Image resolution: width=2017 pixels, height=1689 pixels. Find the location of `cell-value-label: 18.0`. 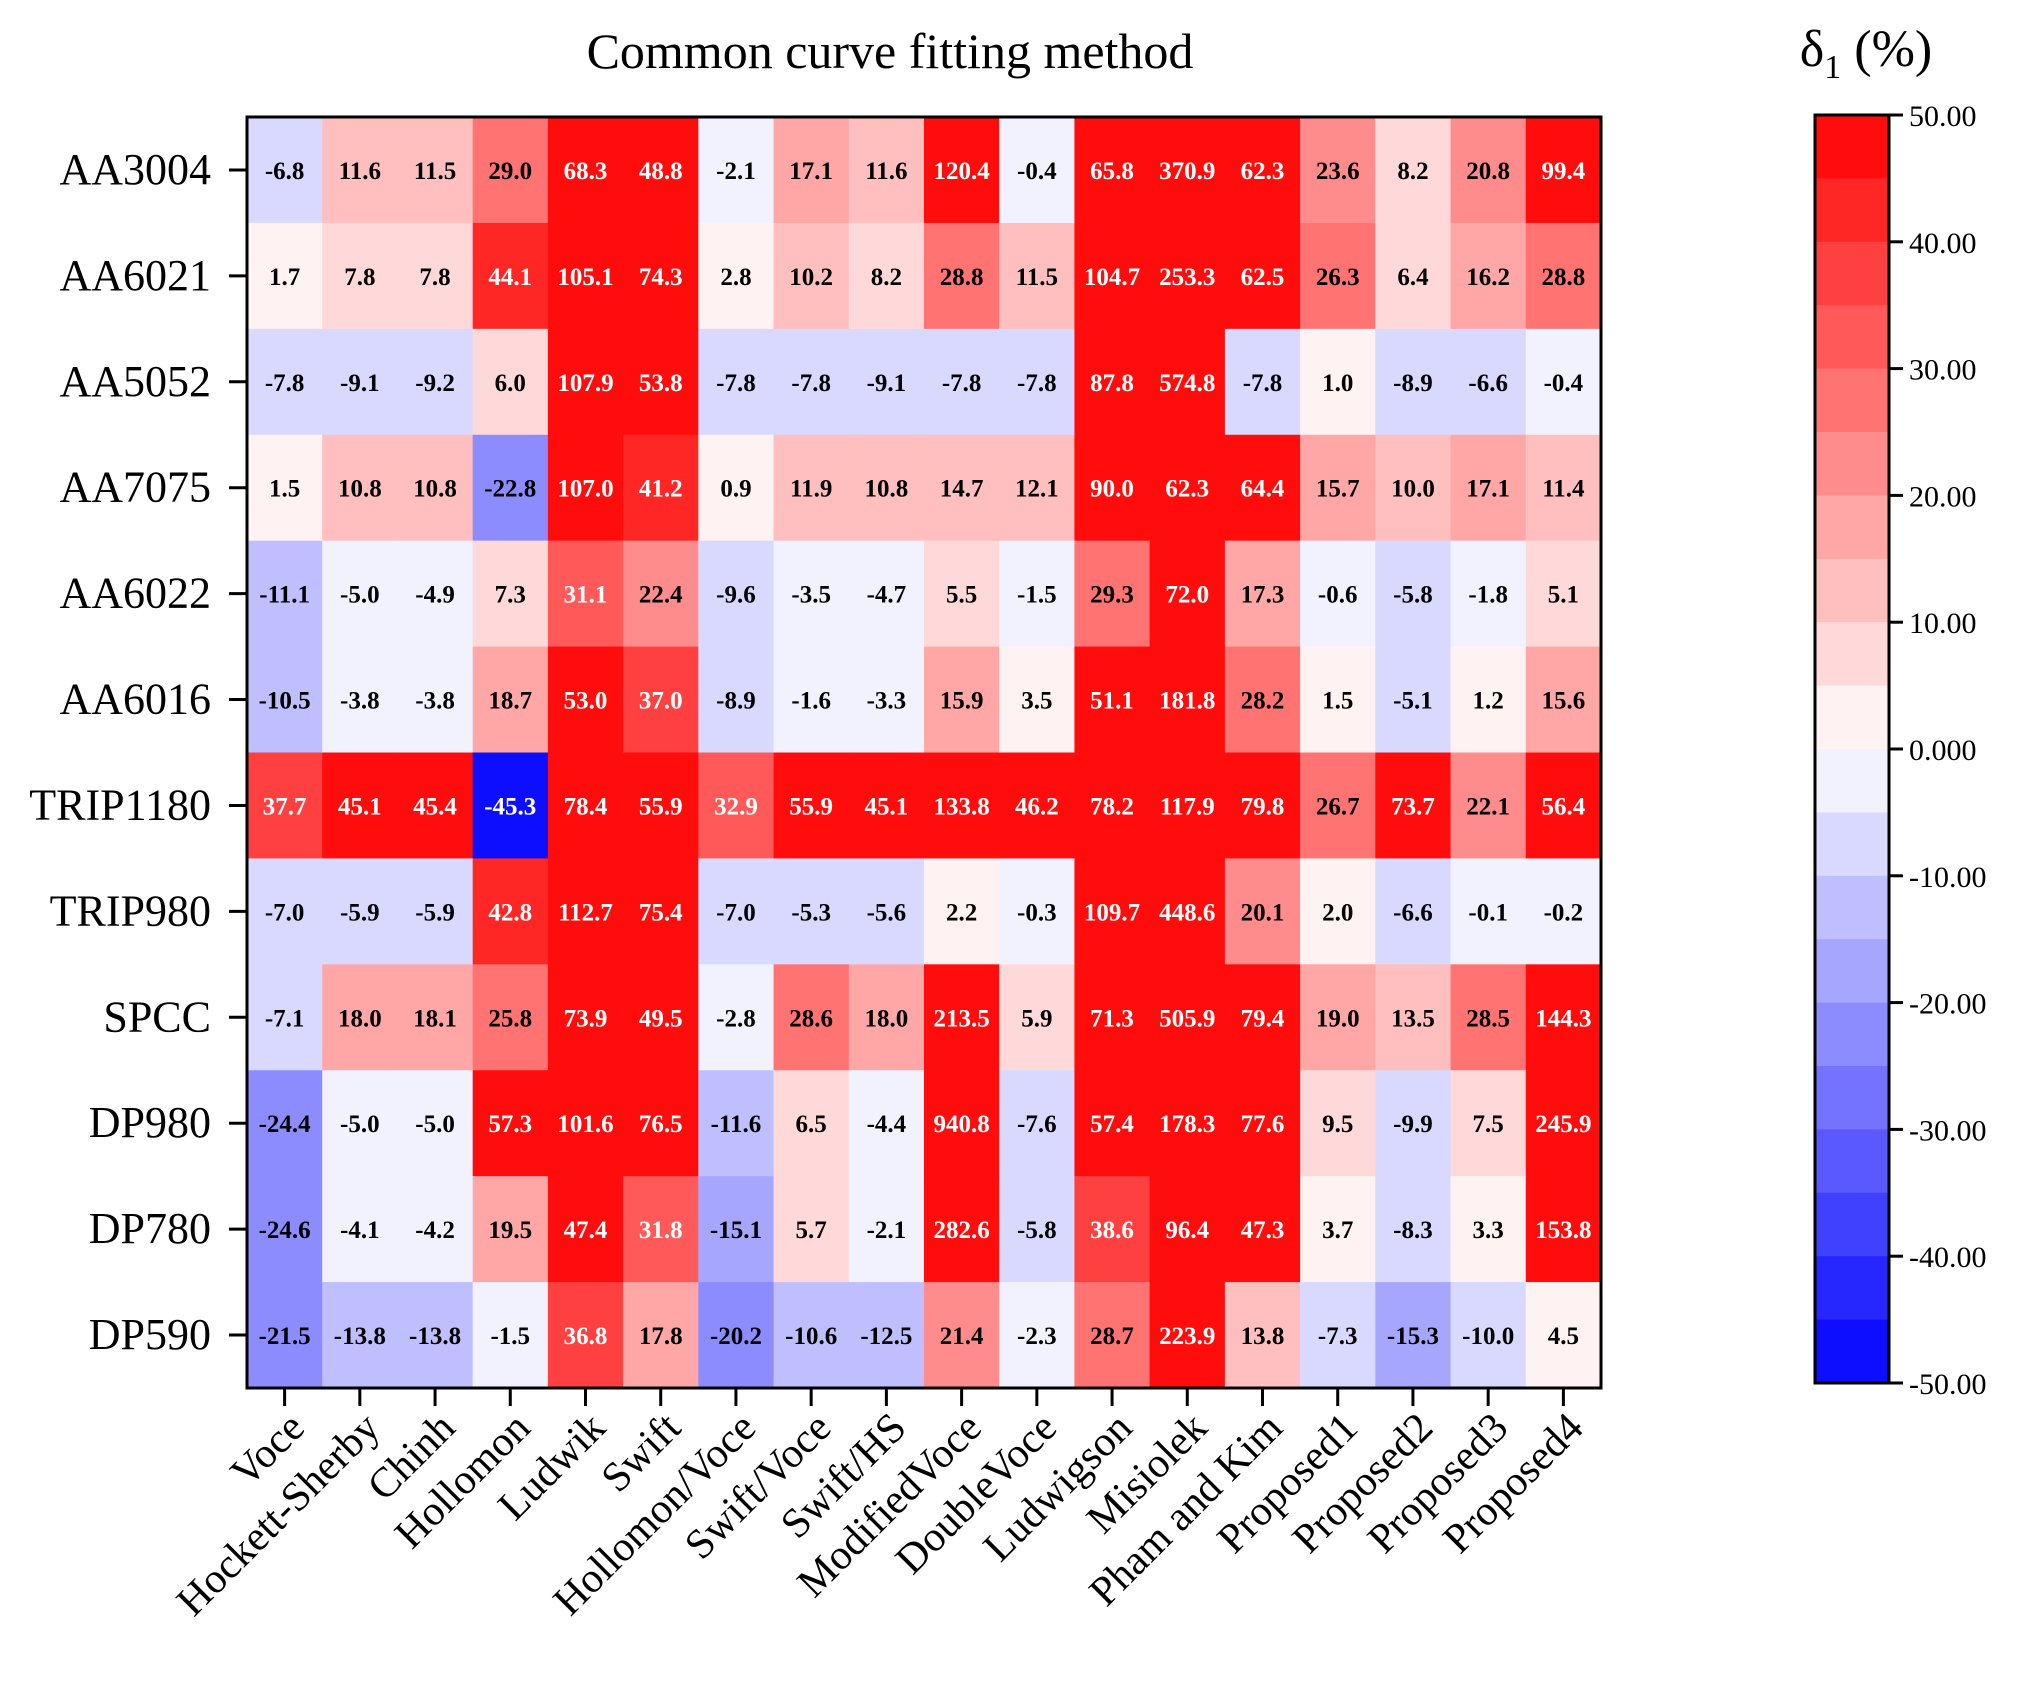

cell-value-label: 18.0 is located at coordinates (360, 1018).